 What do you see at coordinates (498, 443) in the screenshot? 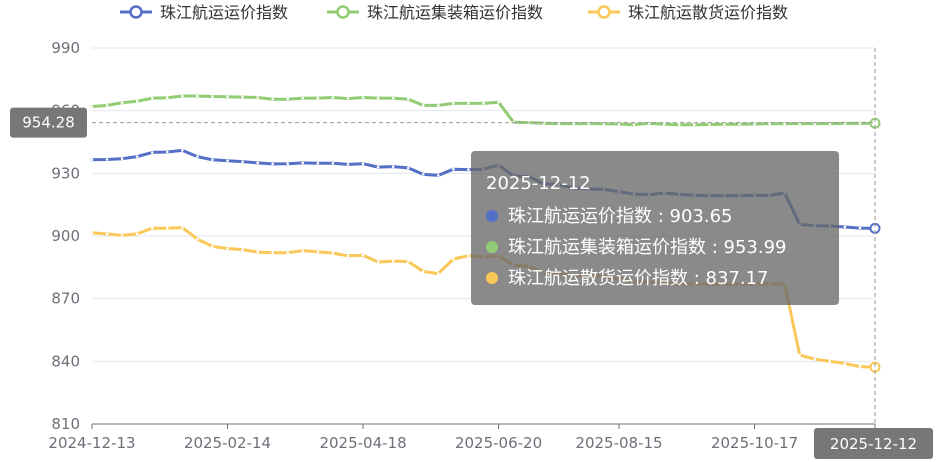
I see `x-tick-label: 2025-06-20` at bounding box center [498, 443].